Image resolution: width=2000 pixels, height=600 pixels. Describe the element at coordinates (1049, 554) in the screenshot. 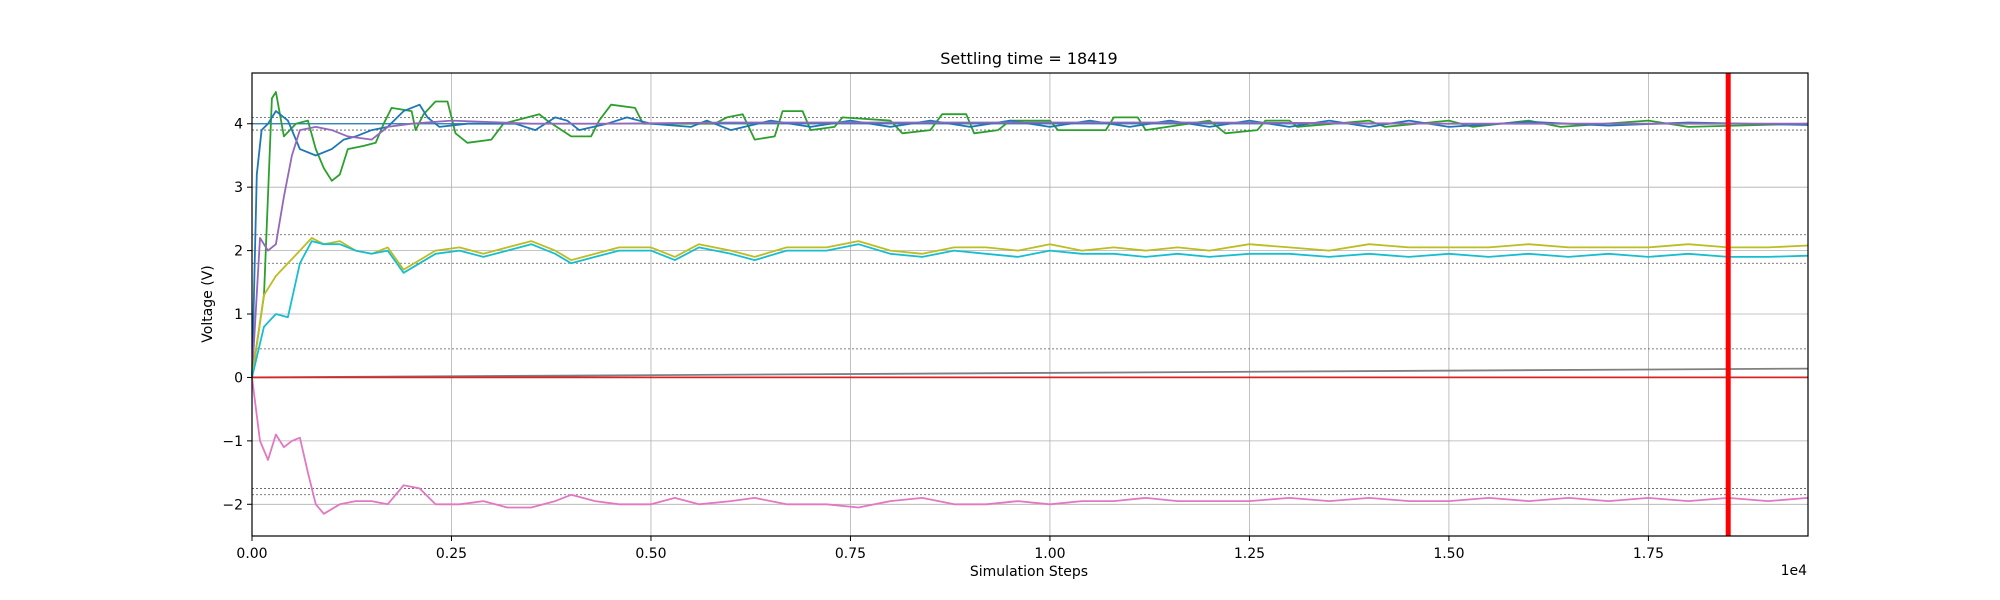

I see `x-tick-label: 1.00` at that location.